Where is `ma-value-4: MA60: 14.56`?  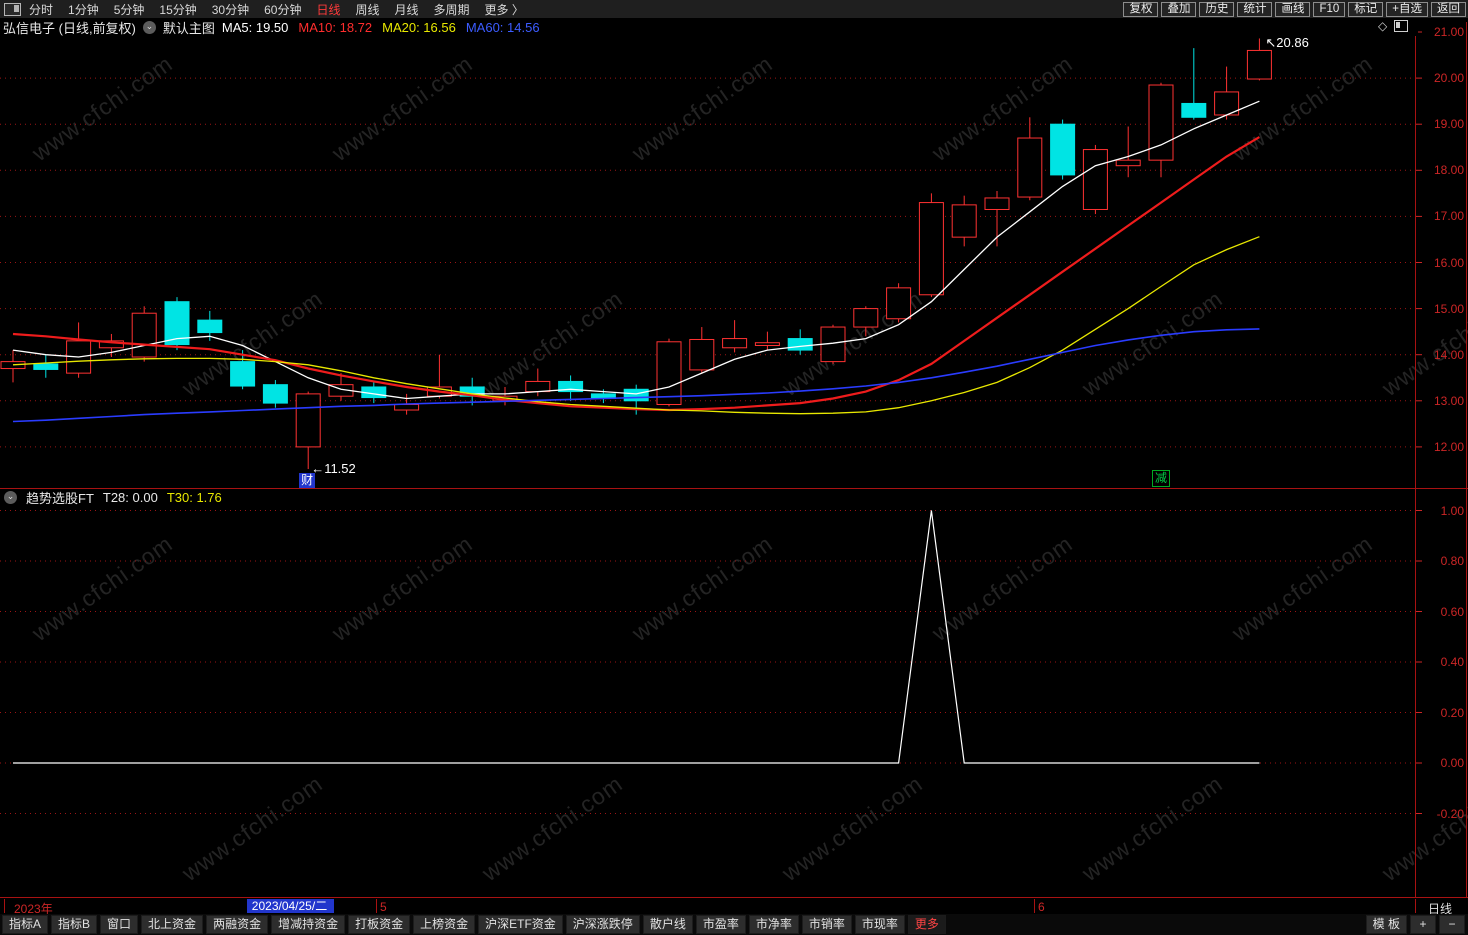
ma-value-4: MA60: 14.56 is located at coordinates (502, 27).